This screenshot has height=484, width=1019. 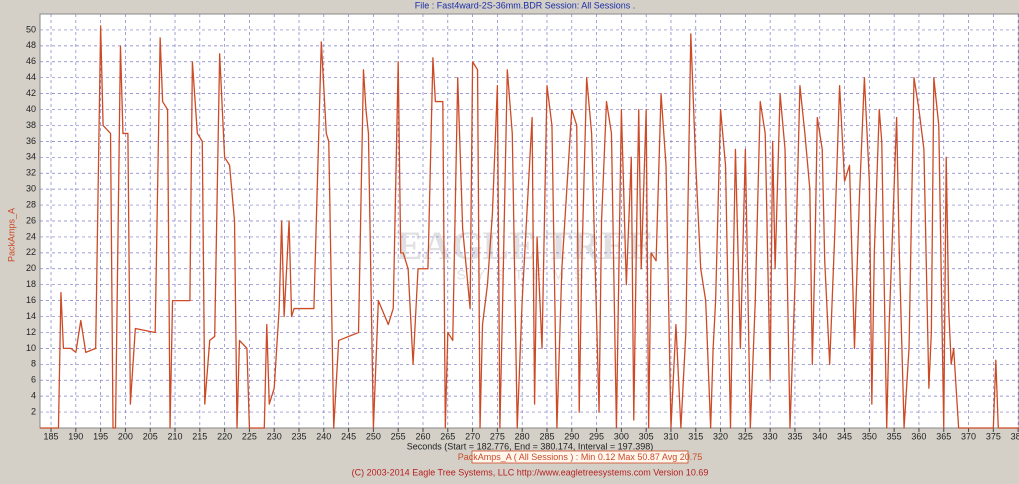 What do you see at coordinates (1015, 436) in the screenshot?
I see `x-tick-label: 380` at bounding box center [1015, 436].